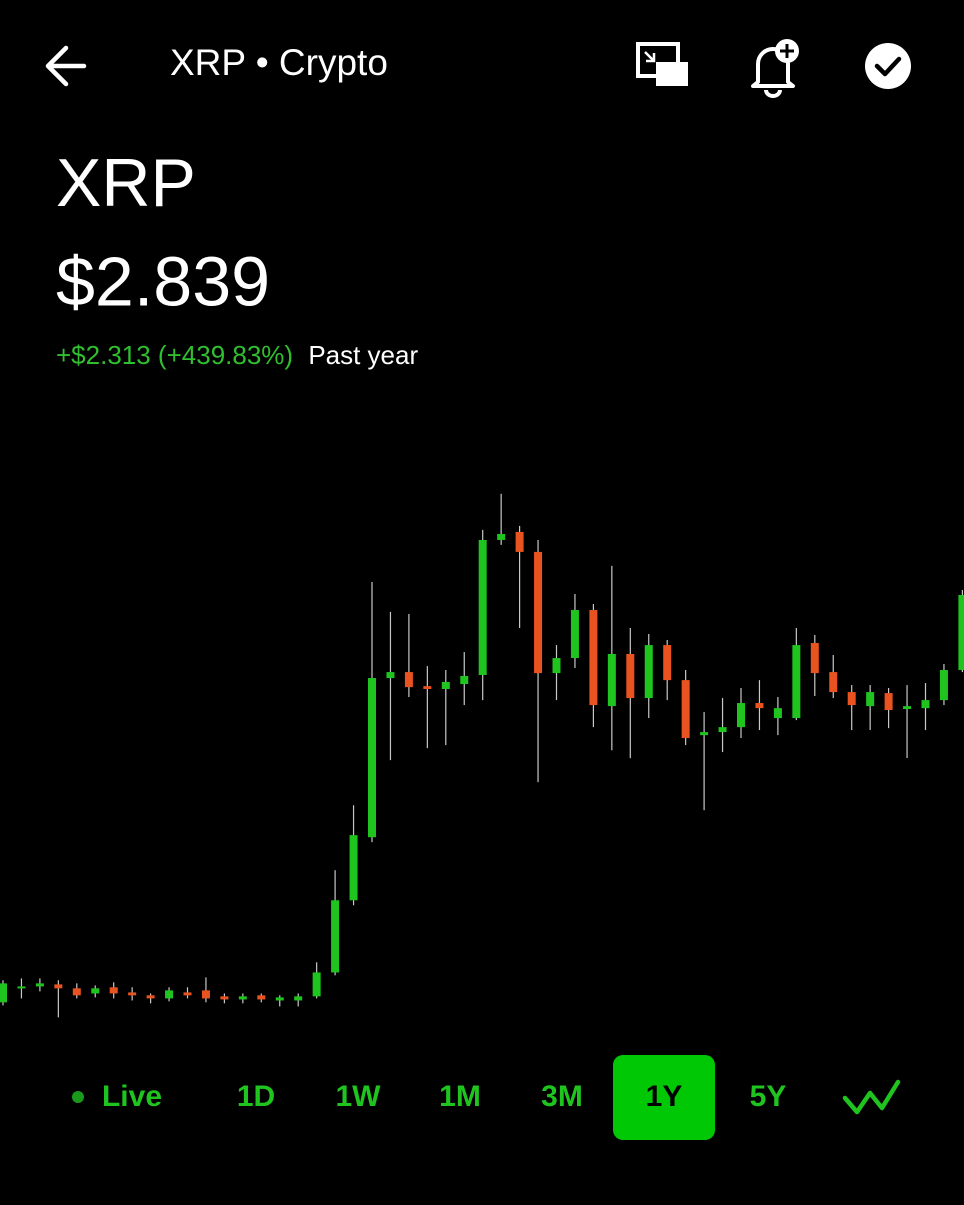 The width and height of the screenshot is (964, 1205). What do you see at coordinates (429, 1097) in the screenshot?
I see `range-selector: Live 1D 1W 1M 3M 1Y 5Y` at bounding box center [429, 1097].